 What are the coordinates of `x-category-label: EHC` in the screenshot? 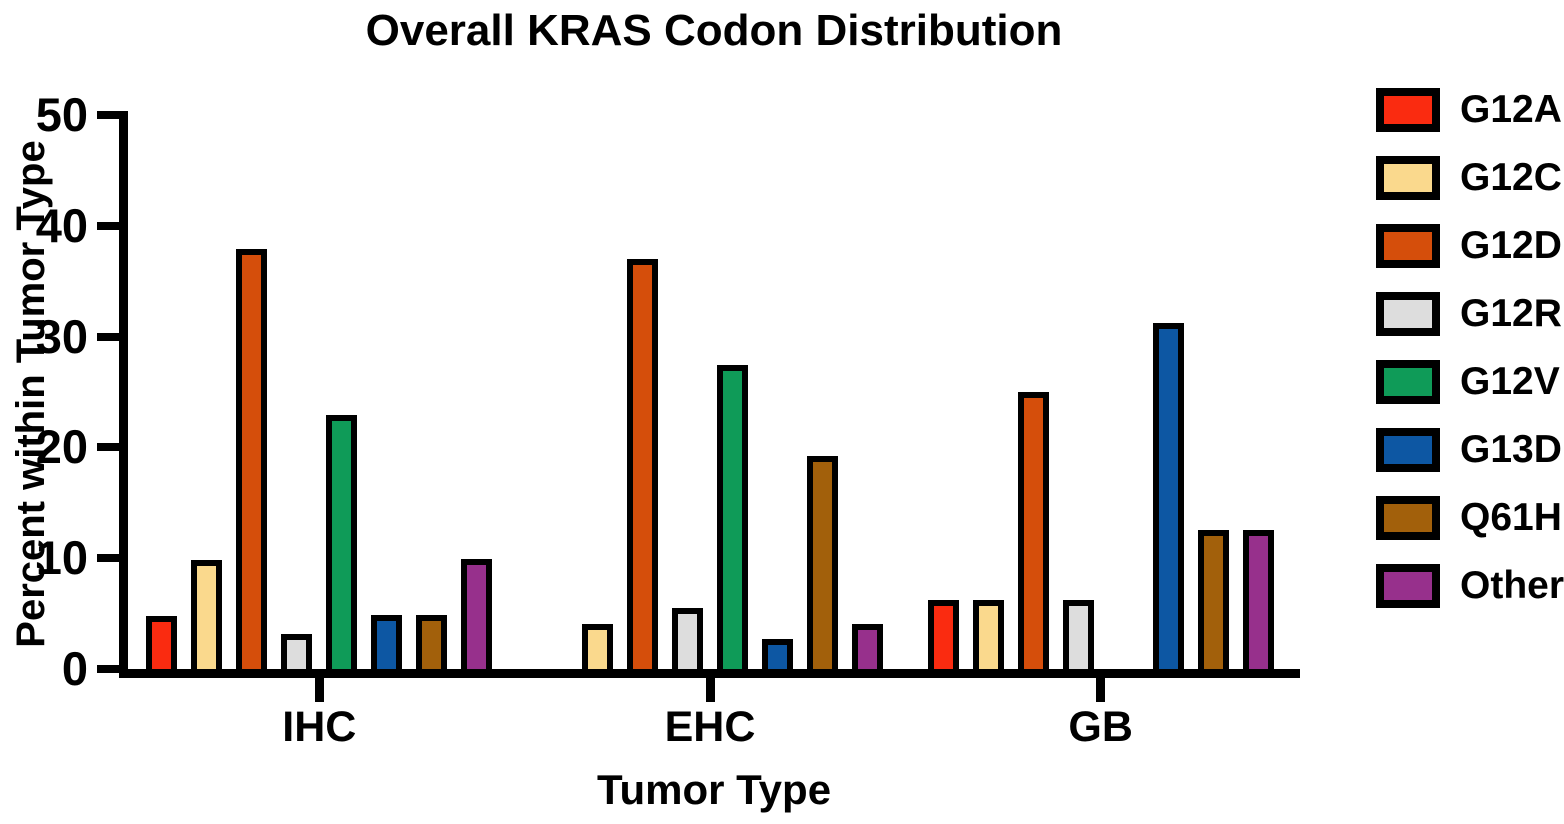 It's located at (710, 727).